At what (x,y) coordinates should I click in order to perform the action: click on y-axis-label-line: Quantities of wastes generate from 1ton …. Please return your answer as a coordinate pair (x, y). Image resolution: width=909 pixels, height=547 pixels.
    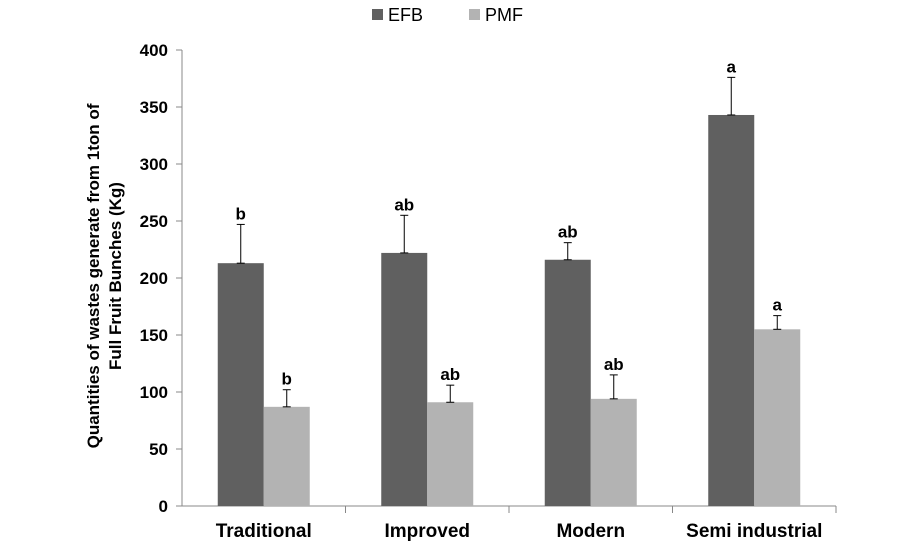
    Looking at the image, I should click on (93, 275).